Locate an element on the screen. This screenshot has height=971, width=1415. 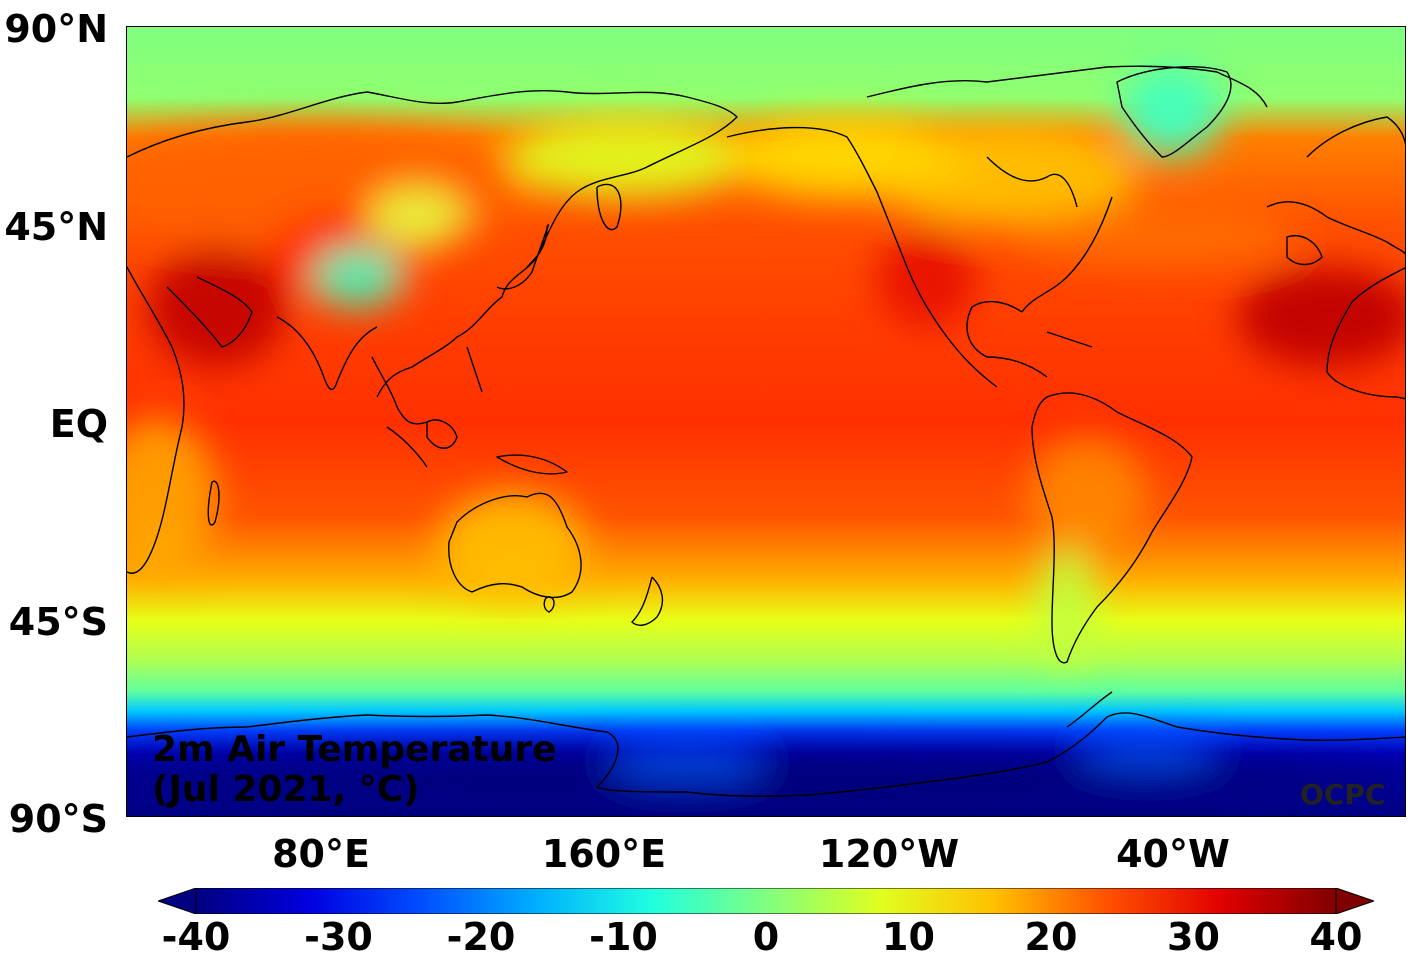
arabia is located at coordinates (209, 312).